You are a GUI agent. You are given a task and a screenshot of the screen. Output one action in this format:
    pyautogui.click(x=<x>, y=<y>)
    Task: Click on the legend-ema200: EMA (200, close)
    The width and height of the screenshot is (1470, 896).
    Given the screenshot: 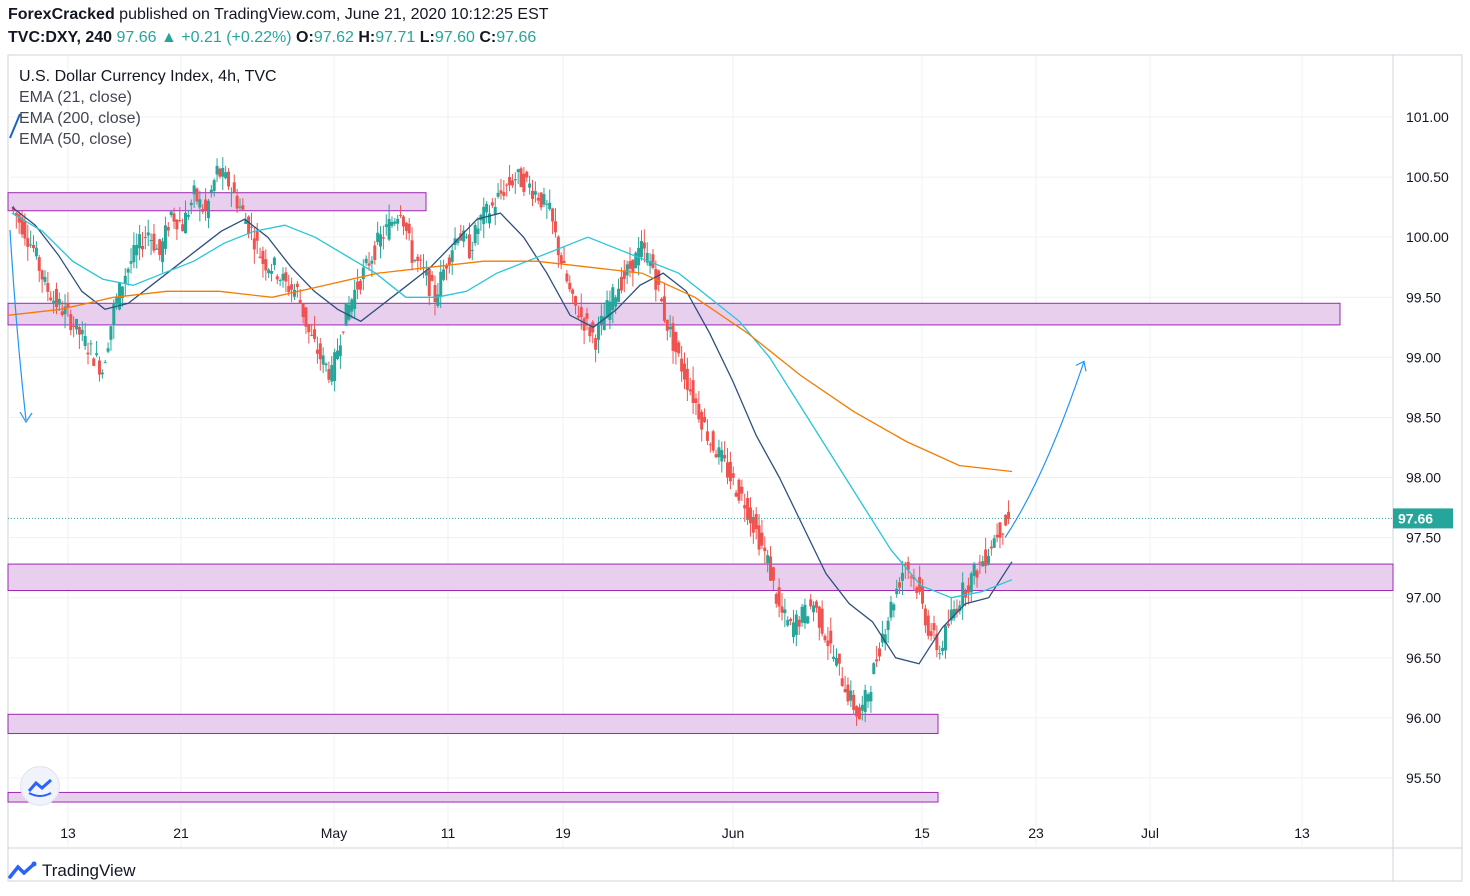 What is the action you would take?
    pyautogui.click(x=80, y=118)
    